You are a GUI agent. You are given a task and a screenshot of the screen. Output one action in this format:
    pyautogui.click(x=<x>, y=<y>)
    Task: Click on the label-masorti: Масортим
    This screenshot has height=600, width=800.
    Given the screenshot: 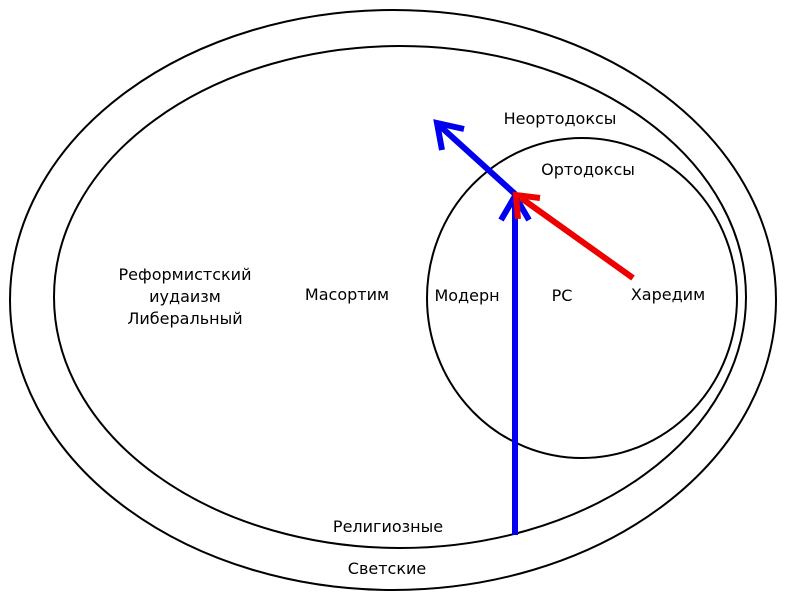 What is the action you would take?
    pyautogui.click(x=347, y=294)
    